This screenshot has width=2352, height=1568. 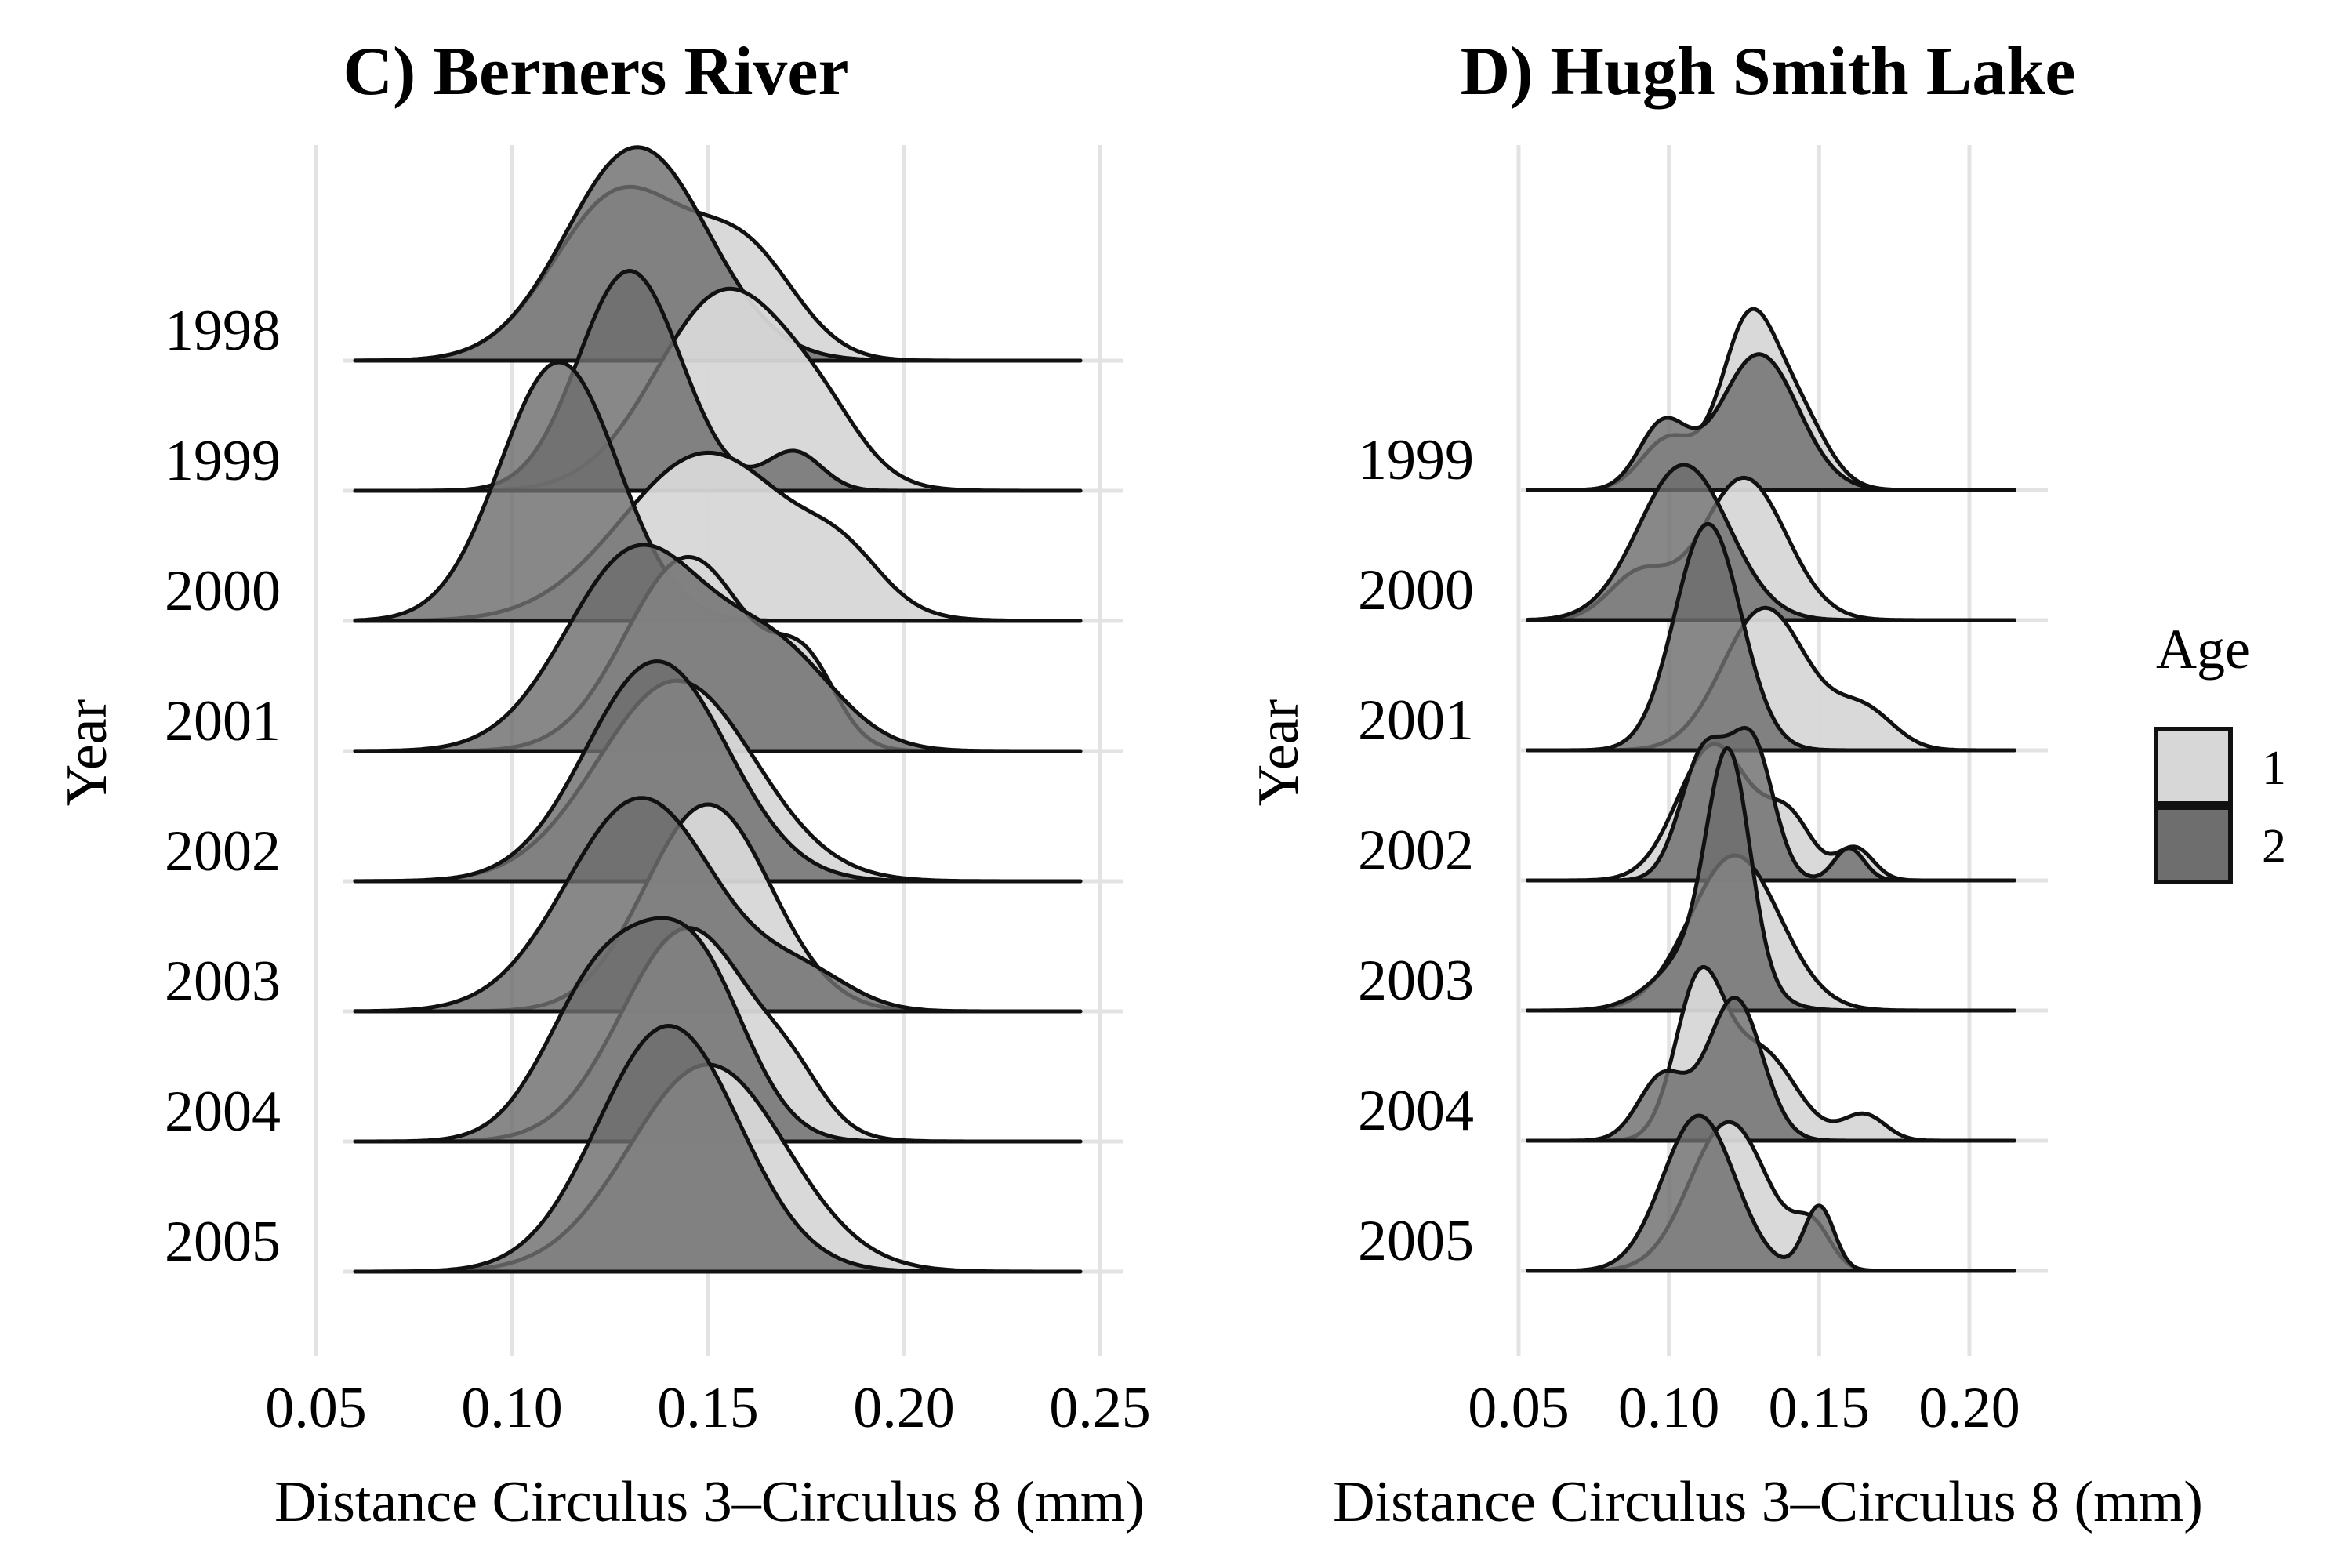 I want to click on year-labels-berners: 1998 1999 2000 2001 2002 2003 2004 2005, so click(x=223, y=786).